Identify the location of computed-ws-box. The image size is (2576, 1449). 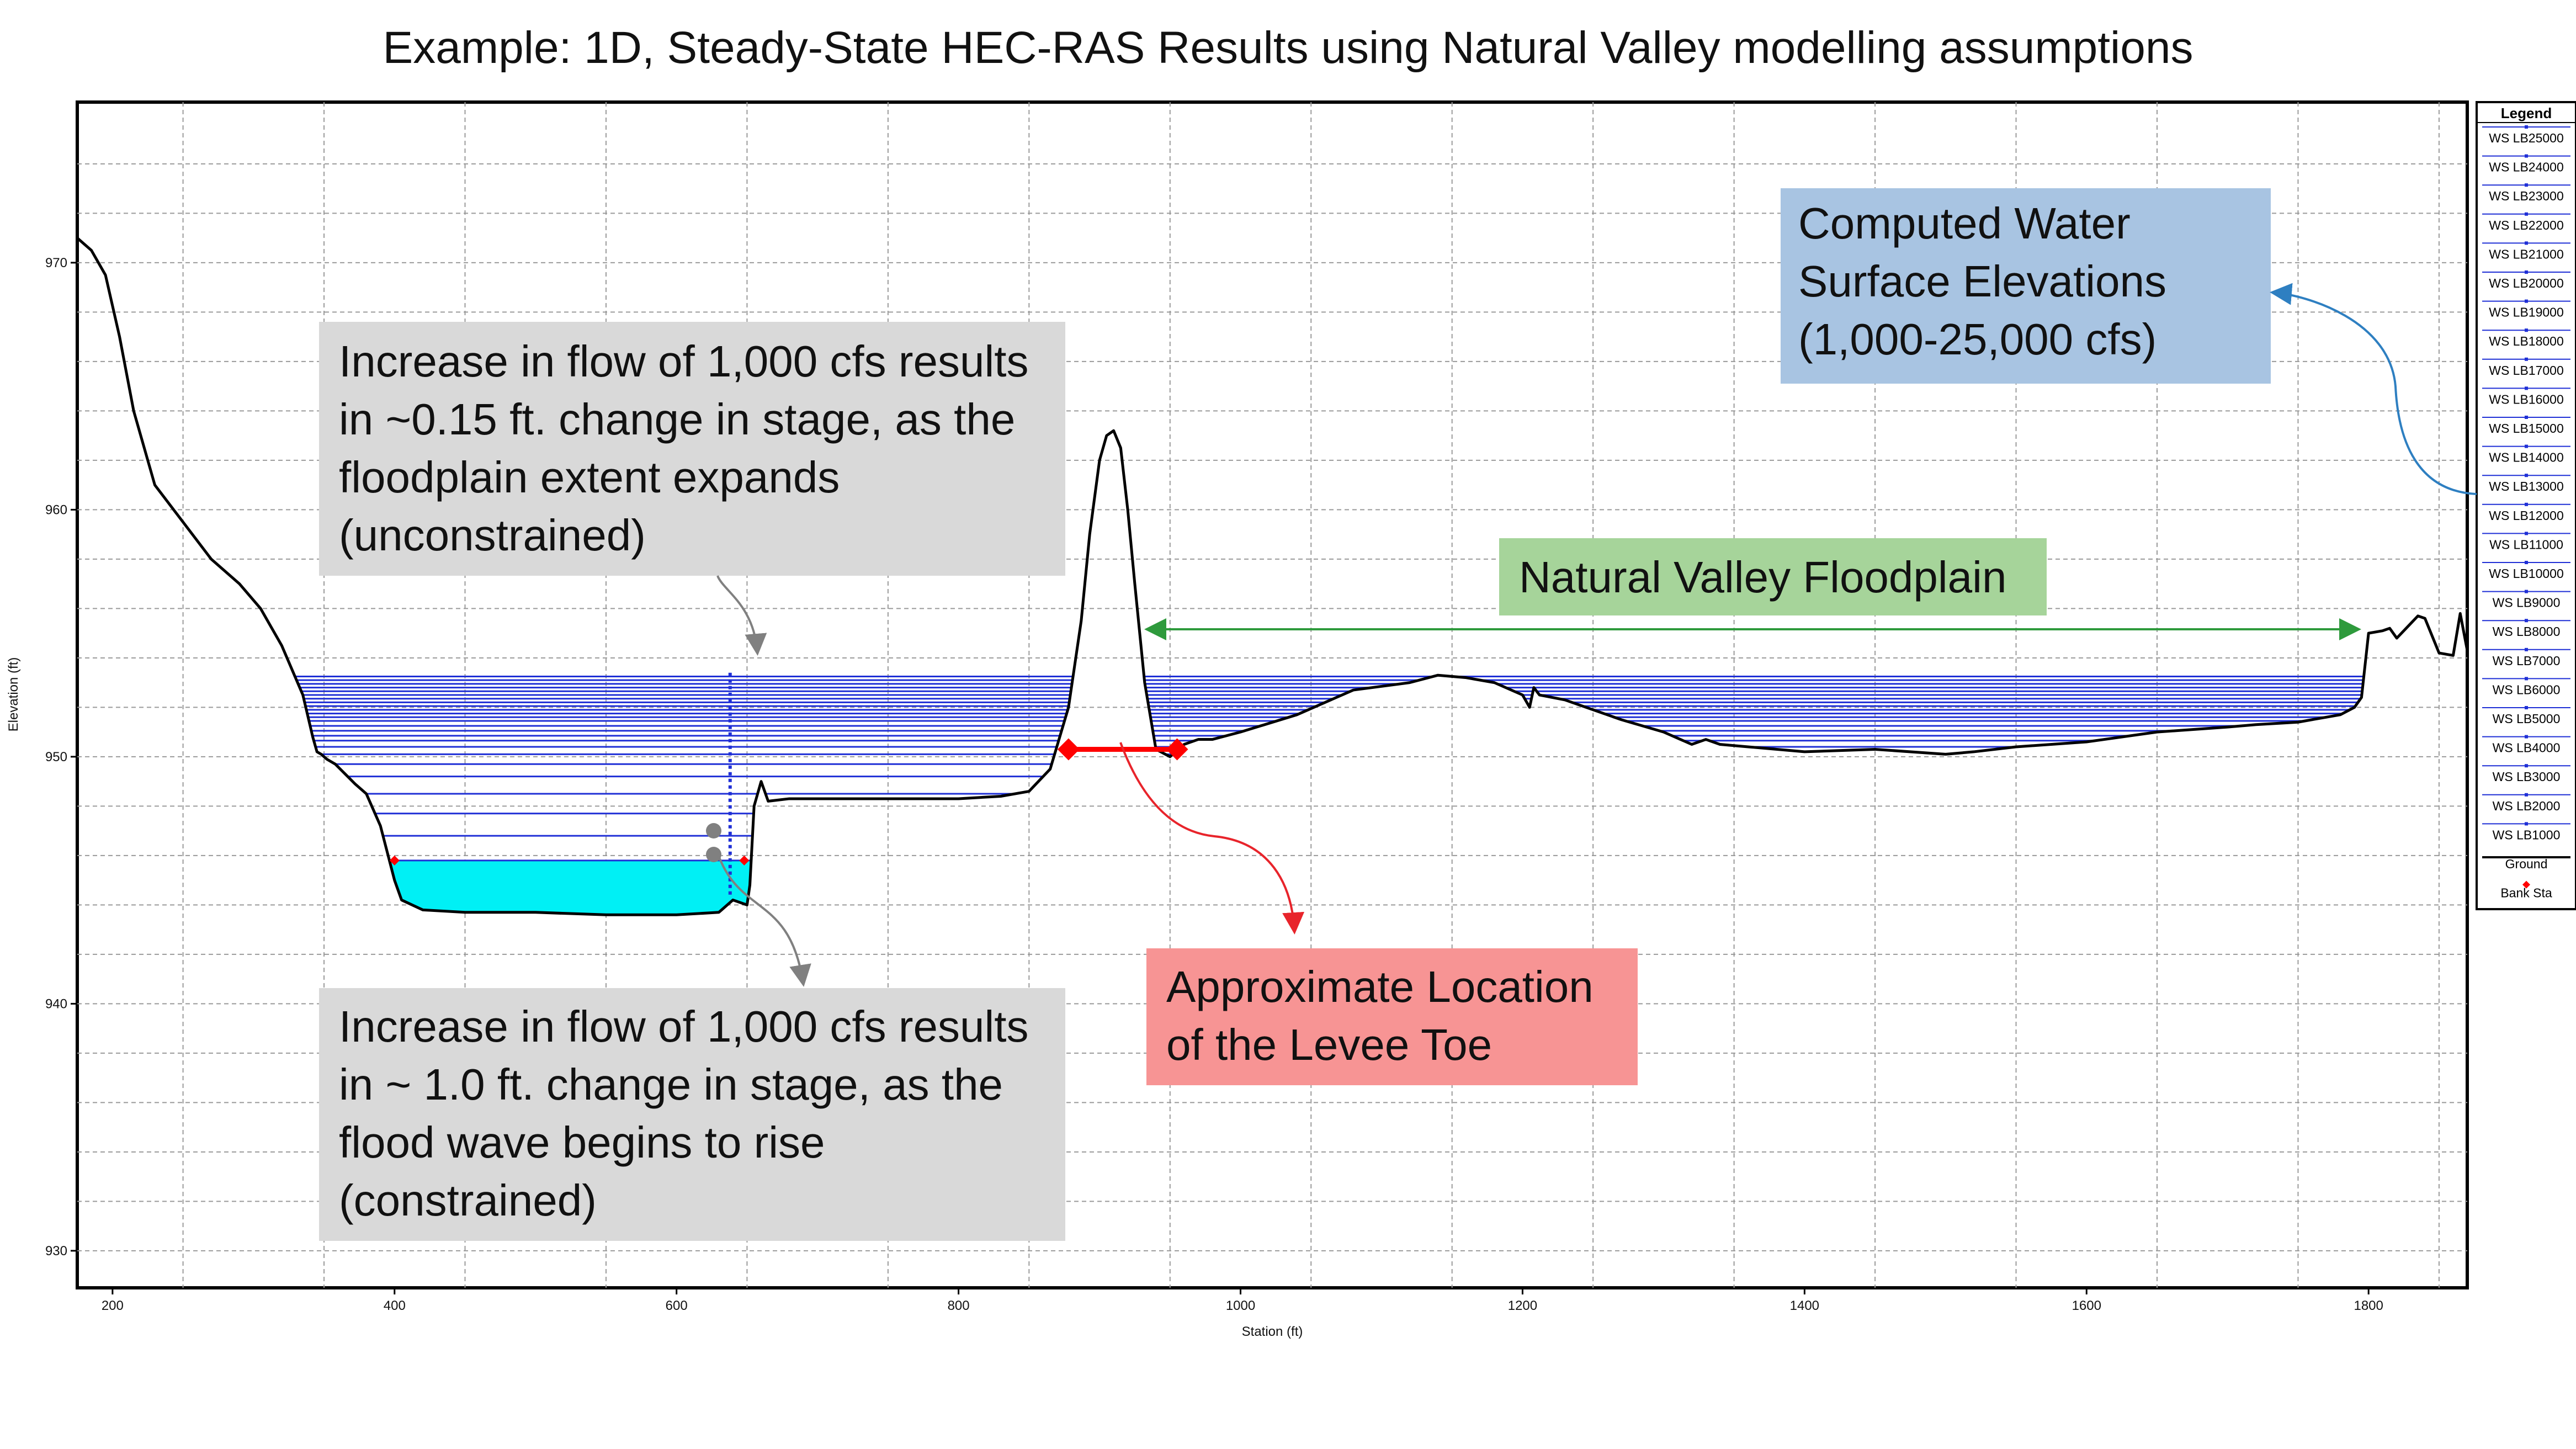
(2026, 286).